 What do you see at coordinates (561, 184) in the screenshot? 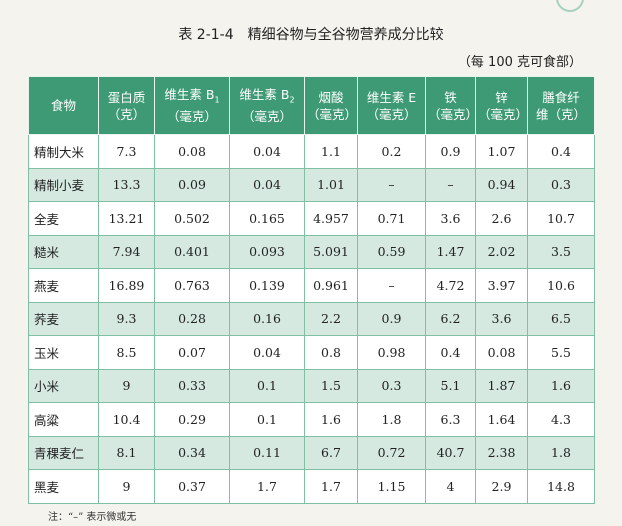
I see `cell-fiber: 0.3` at bounding box center [561, 184].